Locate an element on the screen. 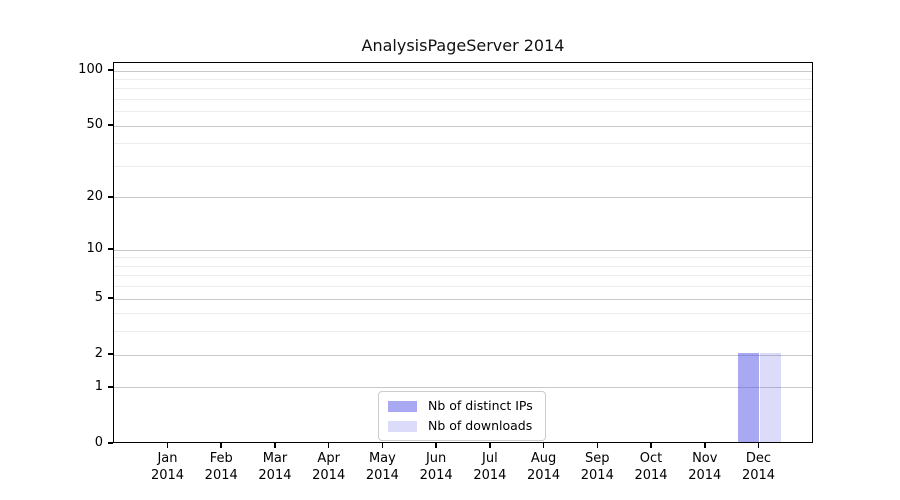 Image resolution: width=900 pixels, height=500 pixels. x-tick-label: Jun 2014 is located at coordinates (436, 467).